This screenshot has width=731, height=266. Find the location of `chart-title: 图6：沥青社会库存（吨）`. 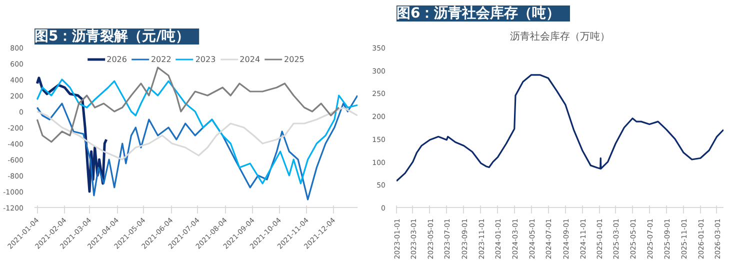

chart-title: 图6：沥青社会库存（吨） is located at coordinates (478, 13).